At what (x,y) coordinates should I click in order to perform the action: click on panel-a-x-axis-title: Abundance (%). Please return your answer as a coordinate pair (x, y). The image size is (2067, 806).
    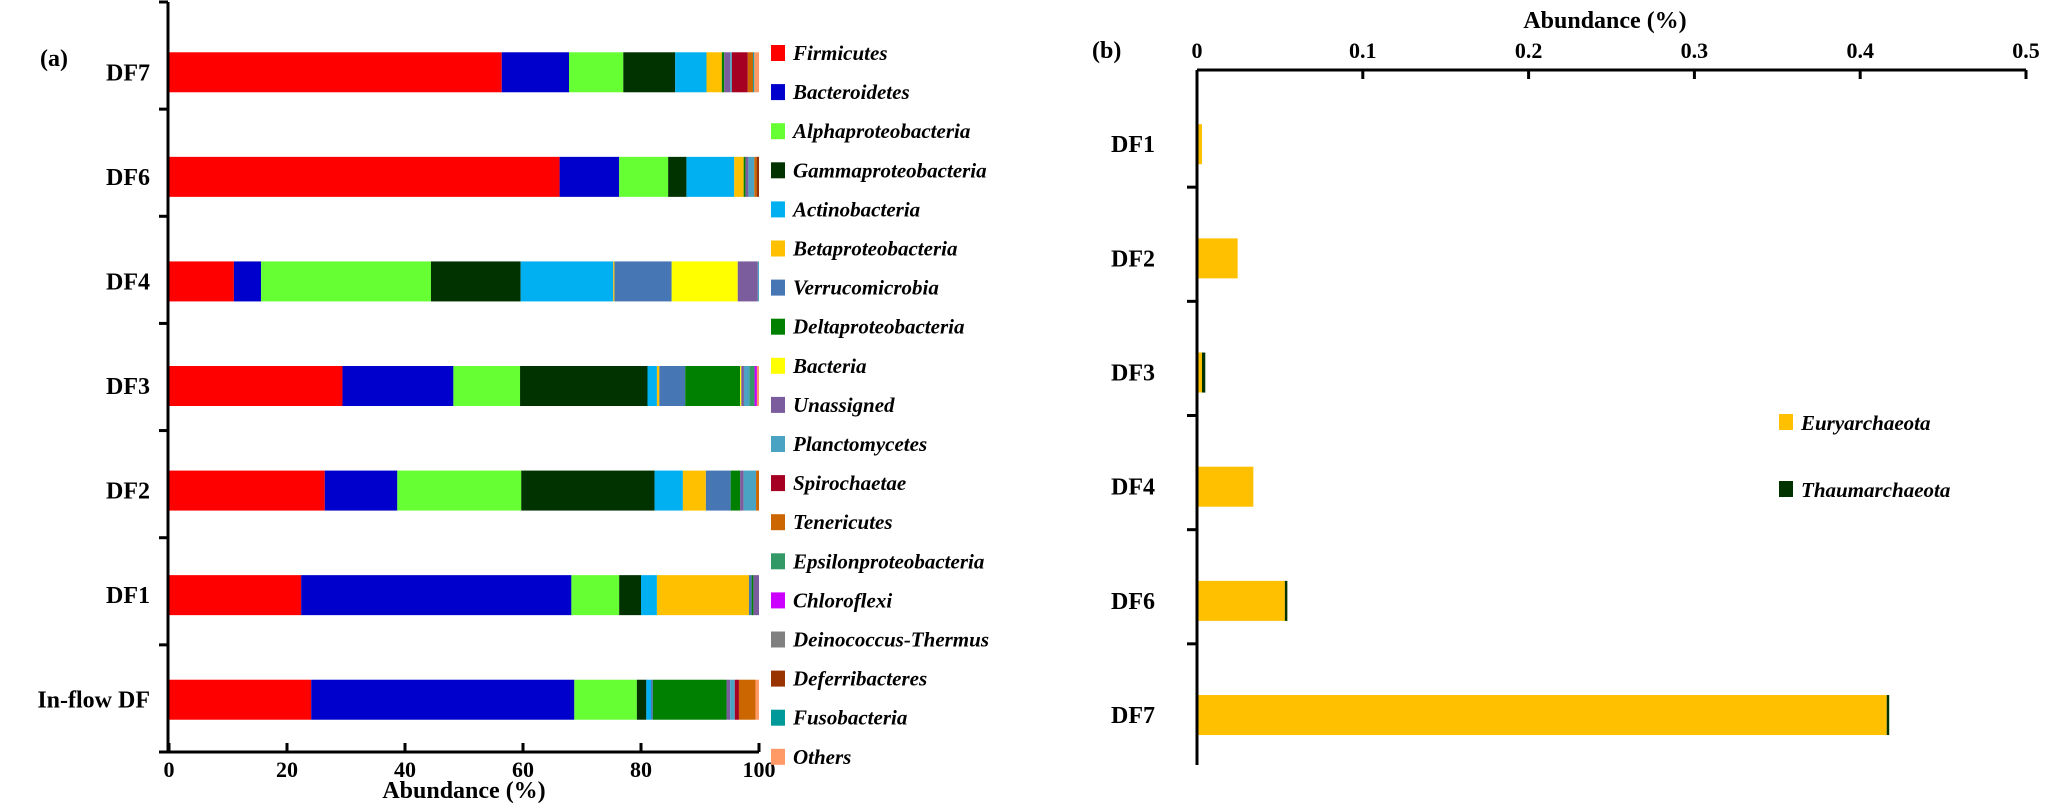
    Looking at the image, I should click on (463, 791).